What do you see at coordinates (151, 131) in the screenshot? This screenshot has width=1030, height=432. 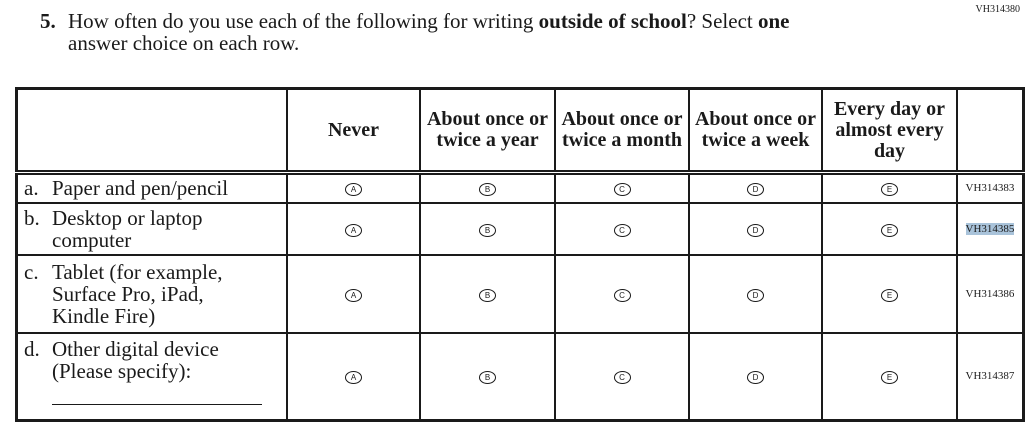 I see `header-blank` at bounding box center [151, 131].